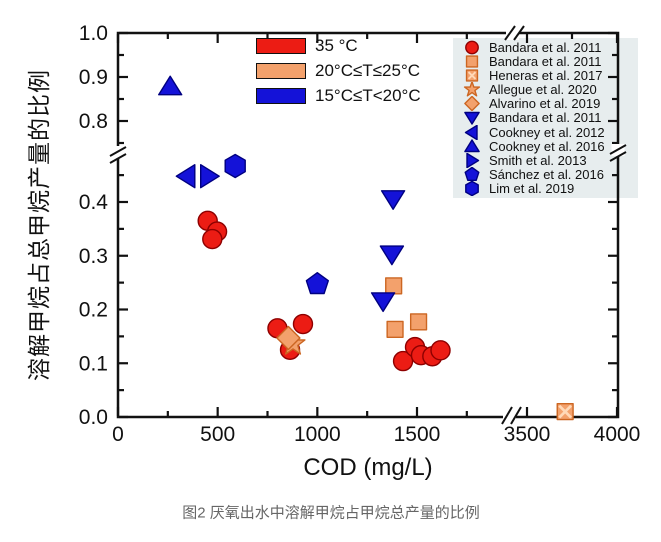 The height and width of the screenshot is (542, 661). I want to click on series-diamond, so click(288, 338).